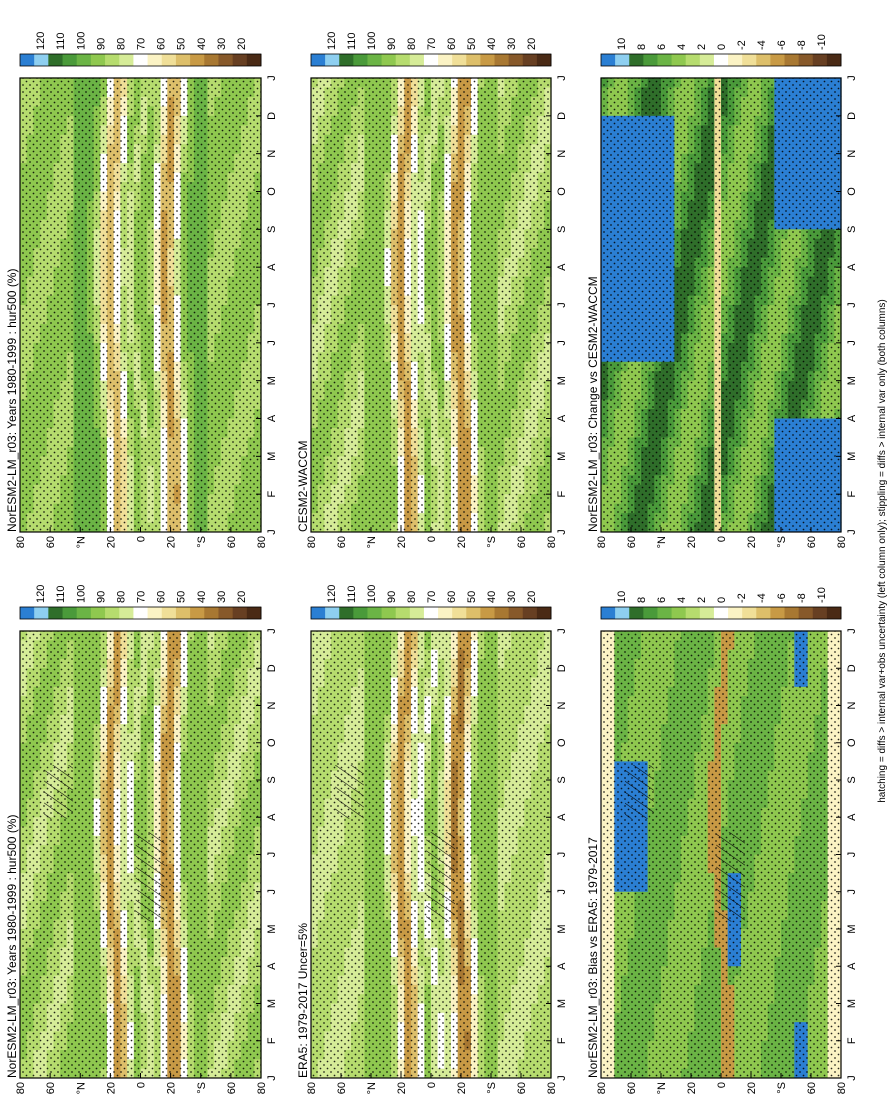 This screenshot has height=1102, width=891. Describe the element at coordinates (272, 1040) in the screenshot. I see `x-tick-label: F` at that location.